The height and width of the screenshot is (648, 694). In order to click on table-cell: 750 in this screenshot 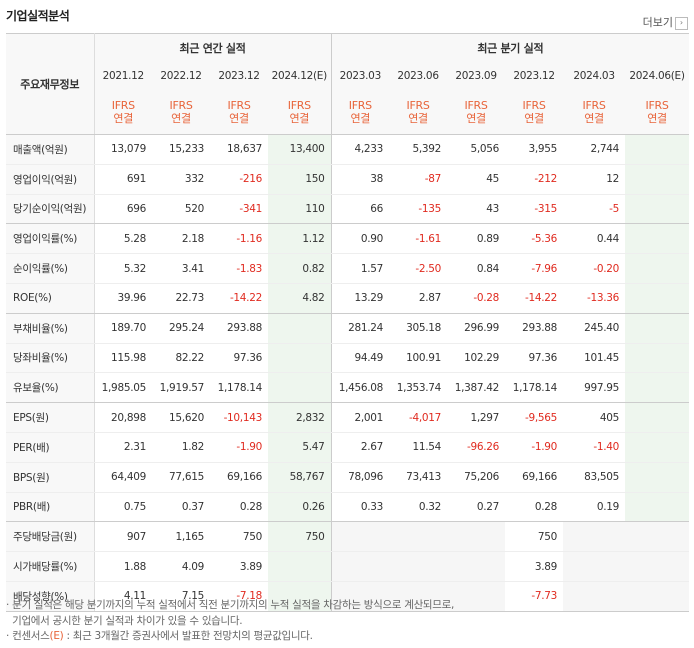, I will do `click(534, 537)`.